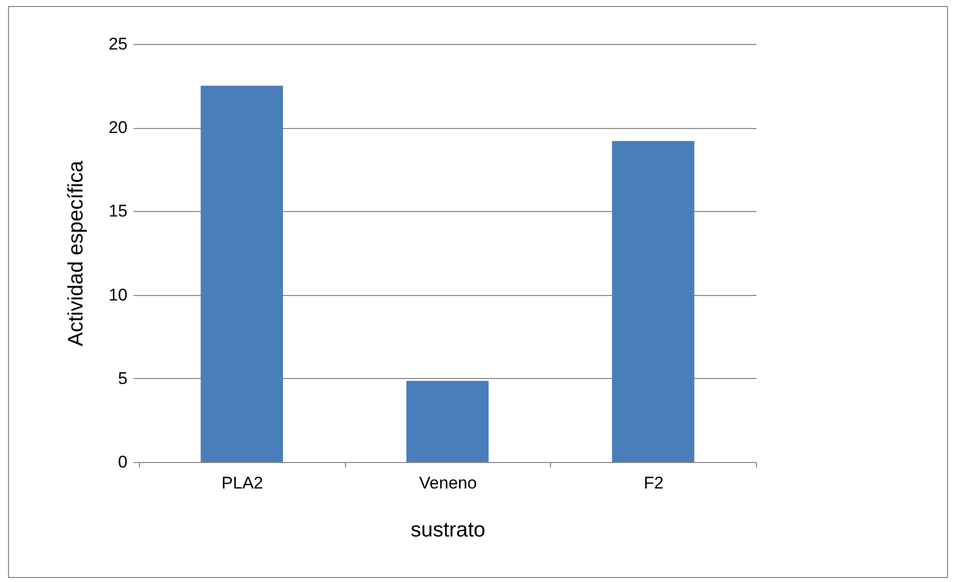 This screenshot has height=582, width=957. Describe the element at coordinates (123, 378) in the screenshot. I see `y-tick-label: 5` at that location.